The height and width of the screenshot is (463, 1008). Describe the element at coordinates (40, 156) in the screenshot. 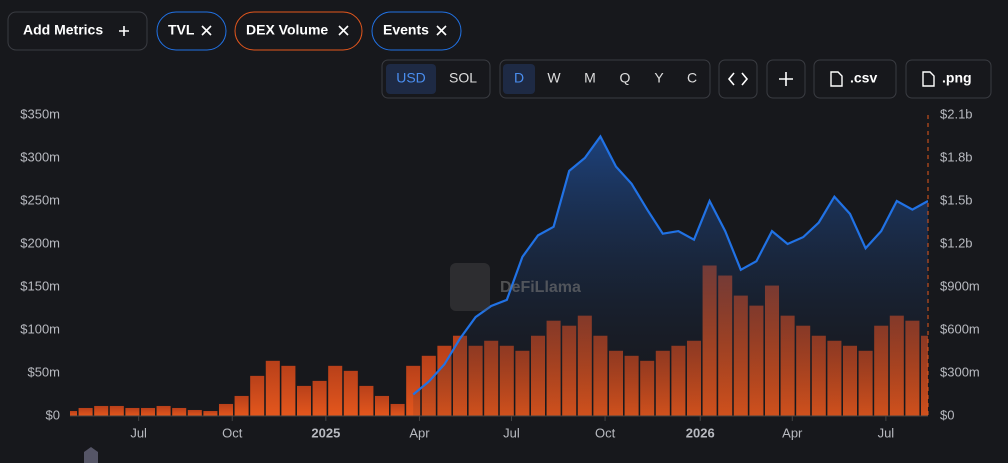

I see `y-tick-label: $300m` at that location.